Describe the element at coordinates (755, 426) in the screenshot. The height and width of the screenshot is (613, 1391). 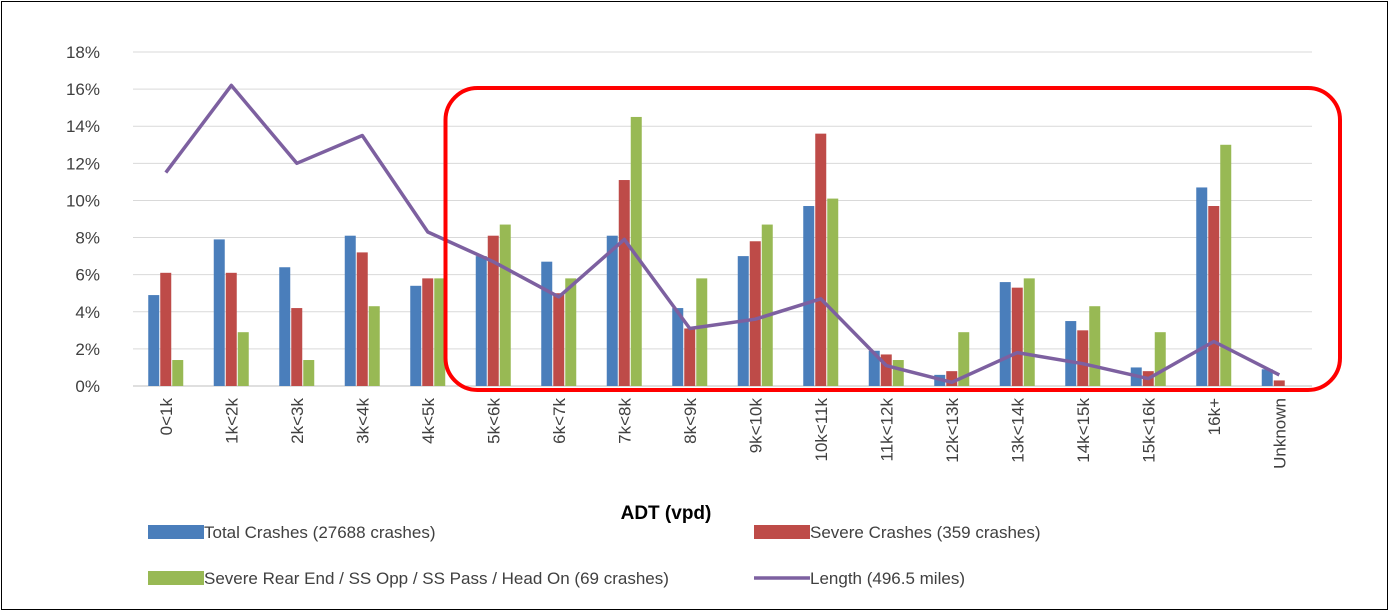
I see `x-tick-label: 9k<10k` at that location.